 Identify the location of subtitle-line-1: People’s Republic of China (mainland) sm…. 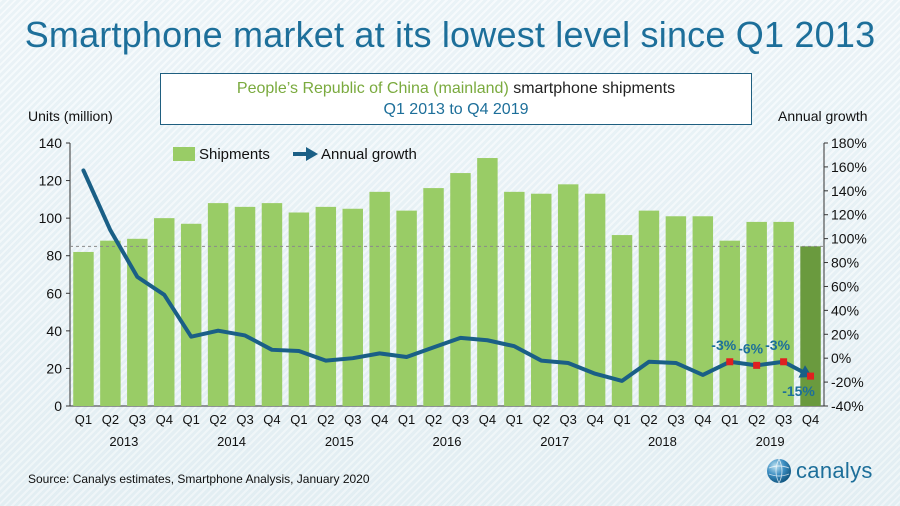
(456, 89).